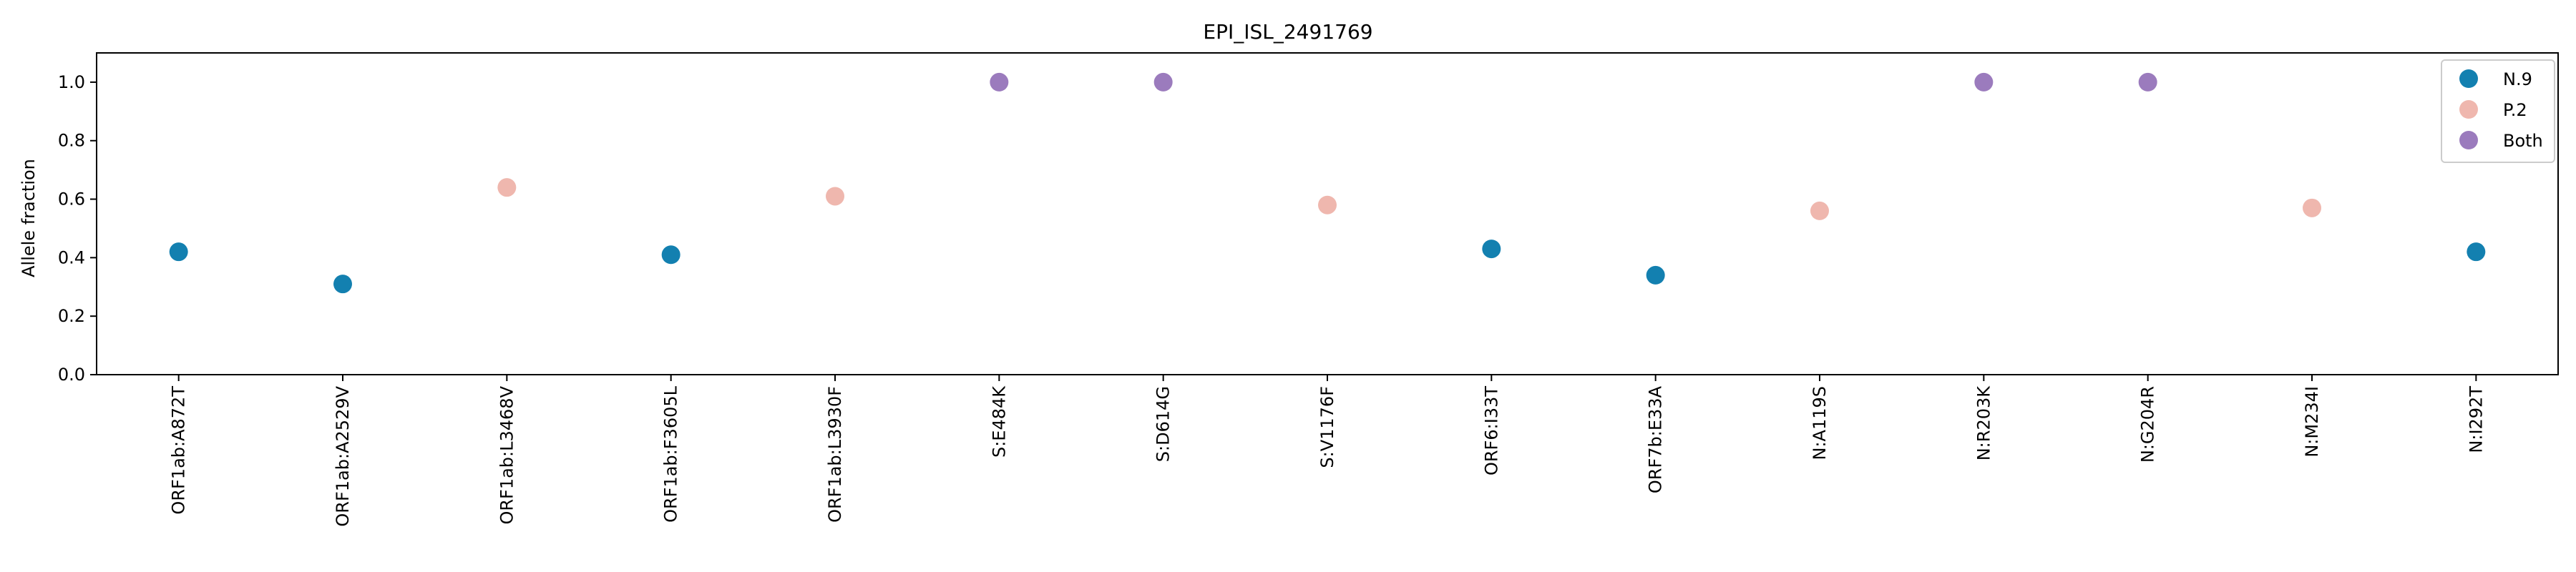 Image resolution: width=2576 pixels, height=572 pixels. Describe the element at coordinates (2476, 419) in the screenshot. I see `x-tick-label: N:I292T` at that location.